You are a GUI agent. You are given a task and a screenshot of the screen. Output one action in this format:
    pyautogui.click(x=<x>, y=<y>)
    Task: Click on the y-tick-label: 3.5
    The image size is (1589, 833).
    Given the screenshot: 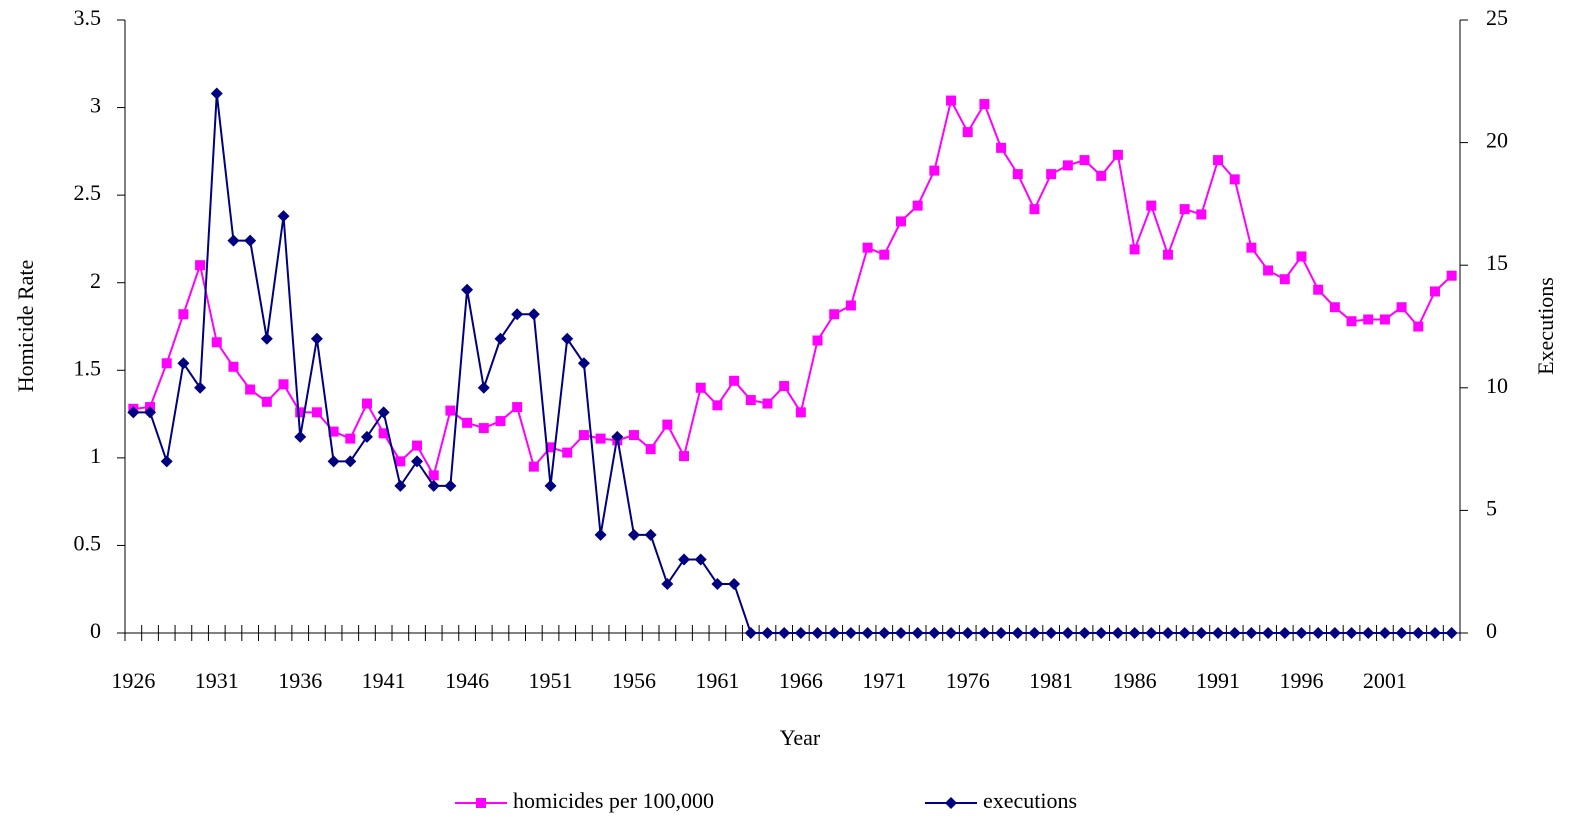 What is the action you would take?
    pyautogui.click(x=88, y=17)
    